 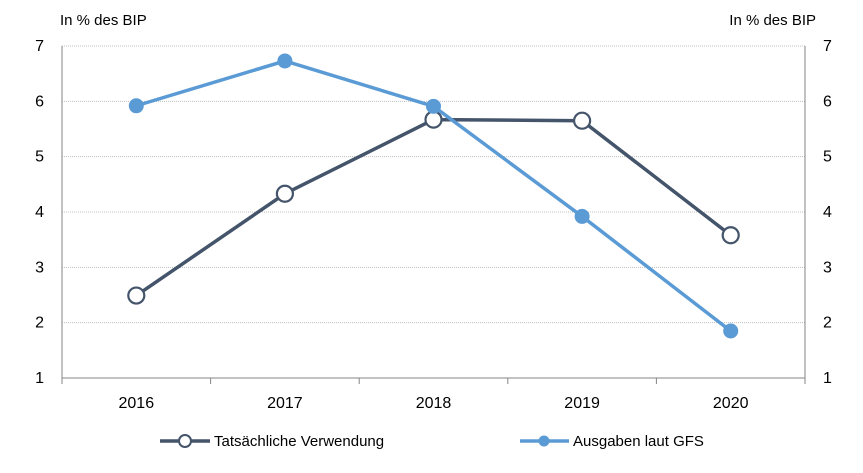 I want to click on right-y-tick-label: 4, so click(x=827, y=212).